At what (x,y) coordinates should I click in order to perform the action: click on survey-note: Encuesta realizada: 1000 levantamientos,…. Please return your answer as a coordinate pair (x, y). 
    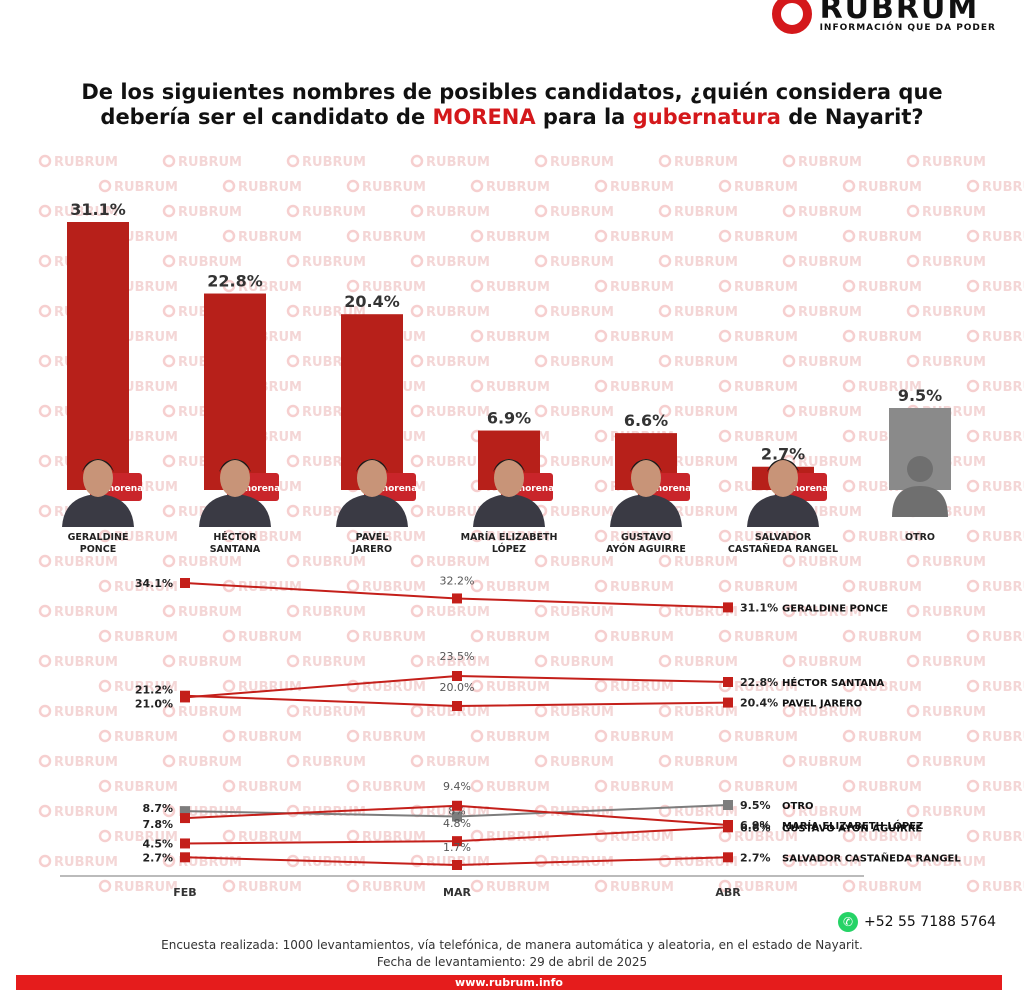
    Looking at the image, I should click on (512, 945).